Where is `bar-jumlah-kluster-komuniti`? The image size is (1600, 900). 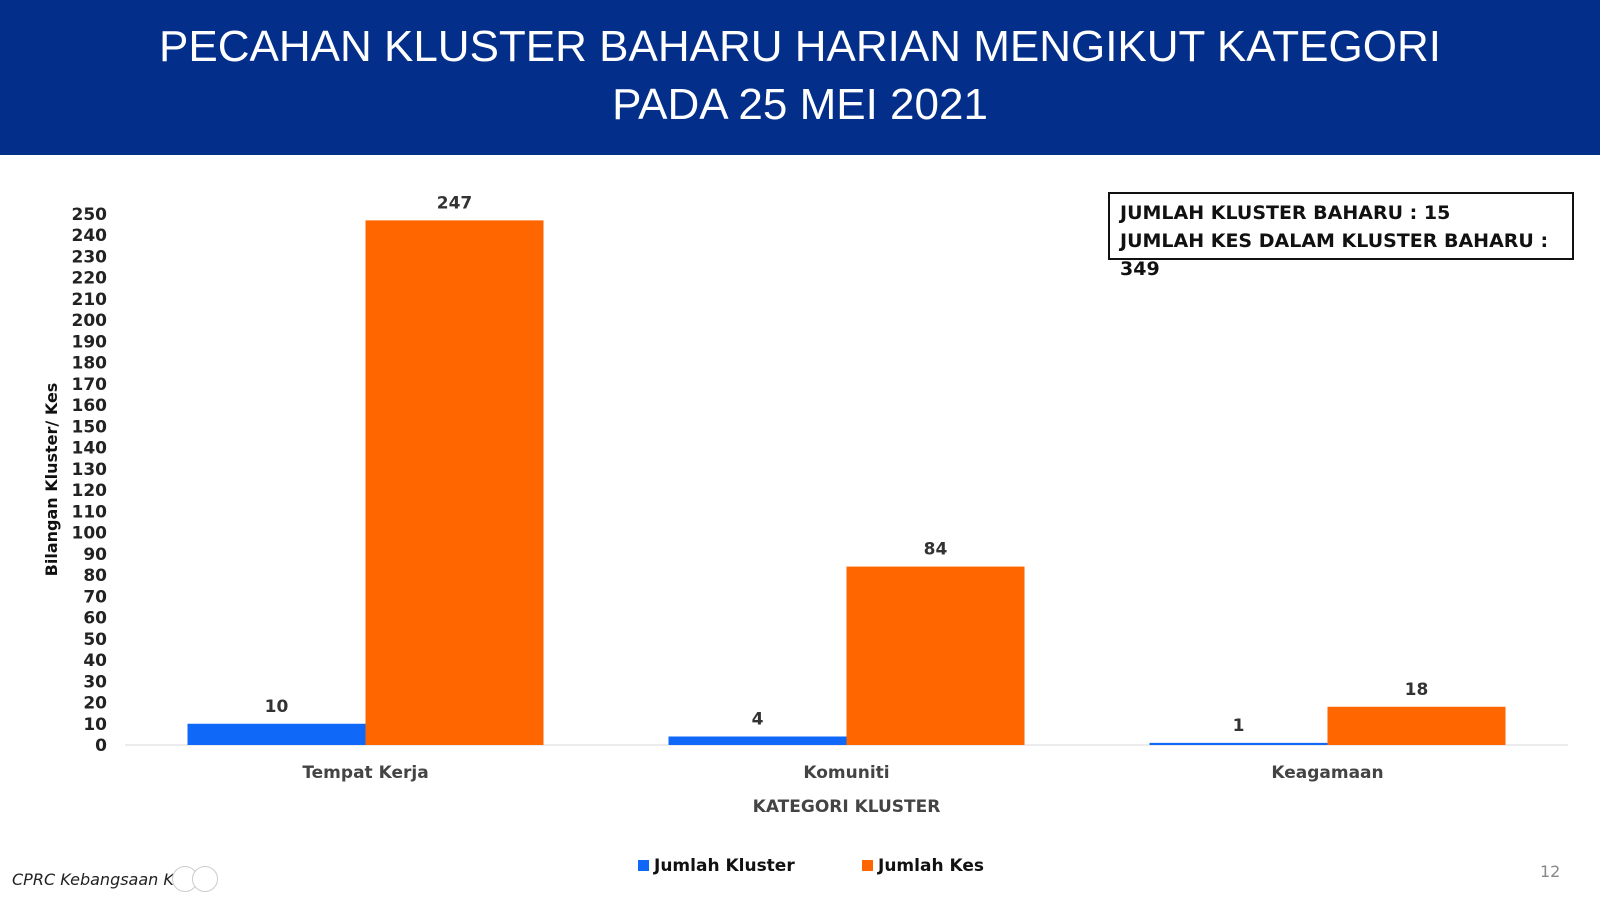
bar-jumlah-kluster-komuniti is located at coordinates (757, 740).